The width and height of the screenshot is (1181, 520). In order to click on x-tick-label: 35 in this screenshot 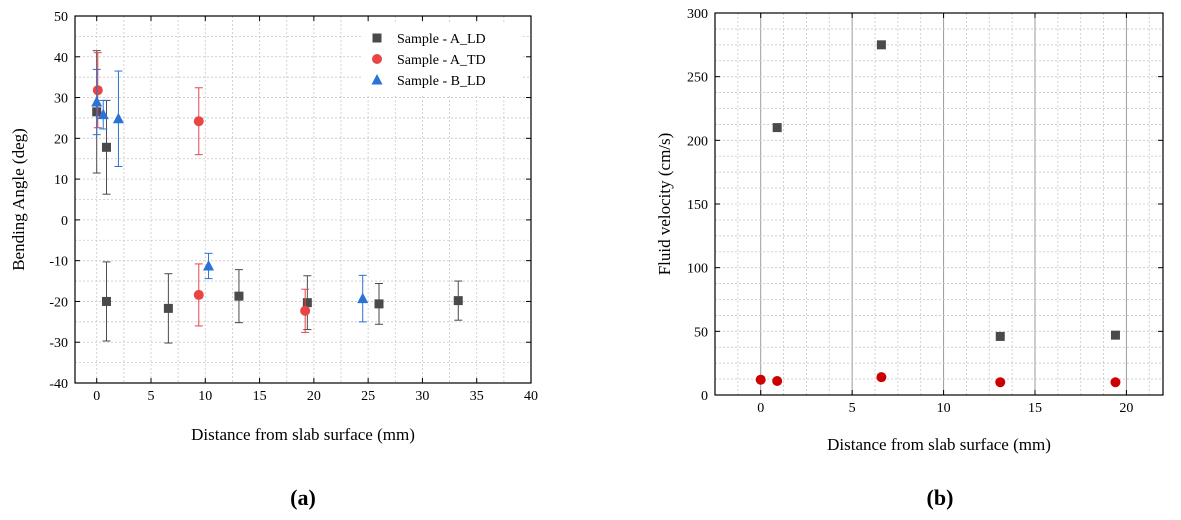, I will do `click(477, 396)`.